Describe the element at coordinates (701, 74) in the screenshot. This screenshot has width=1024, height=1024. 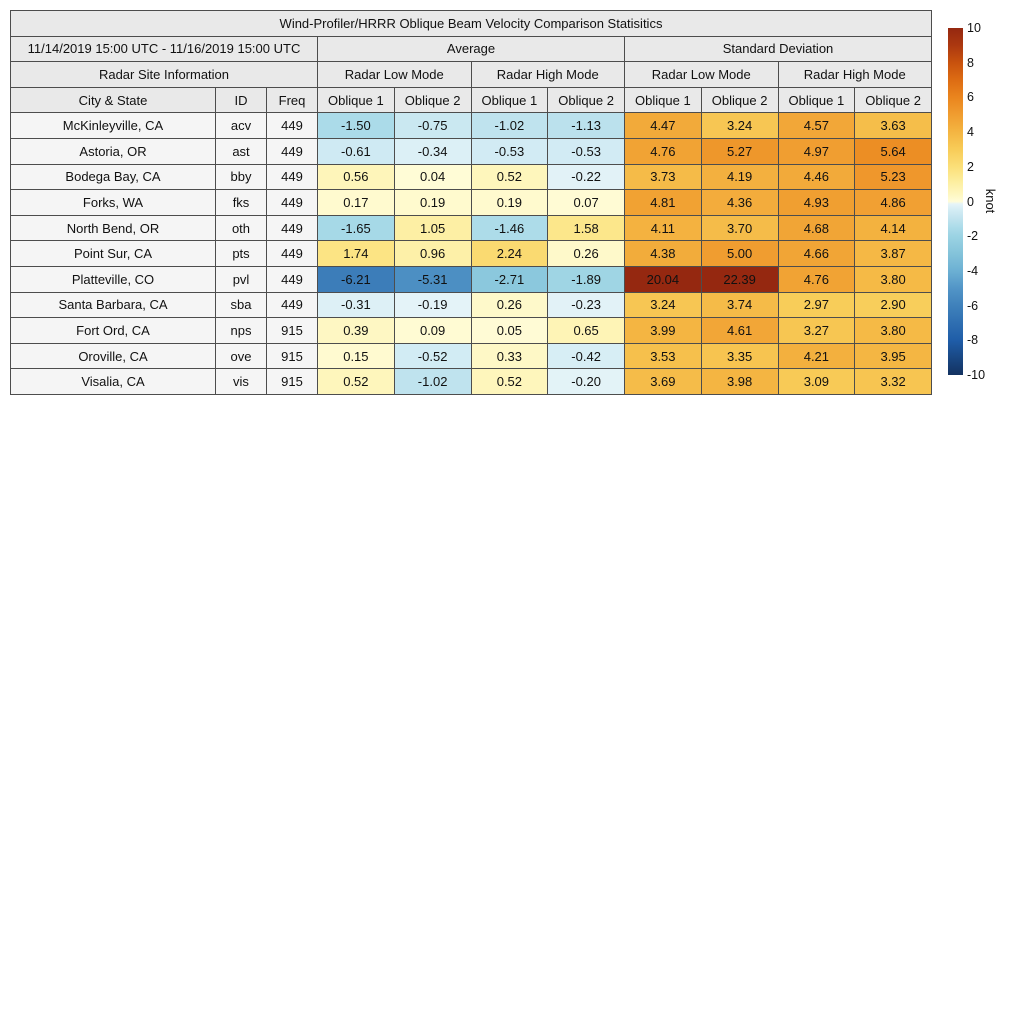
I see `std-low-mode-header: Radar Low Mode` at that location.